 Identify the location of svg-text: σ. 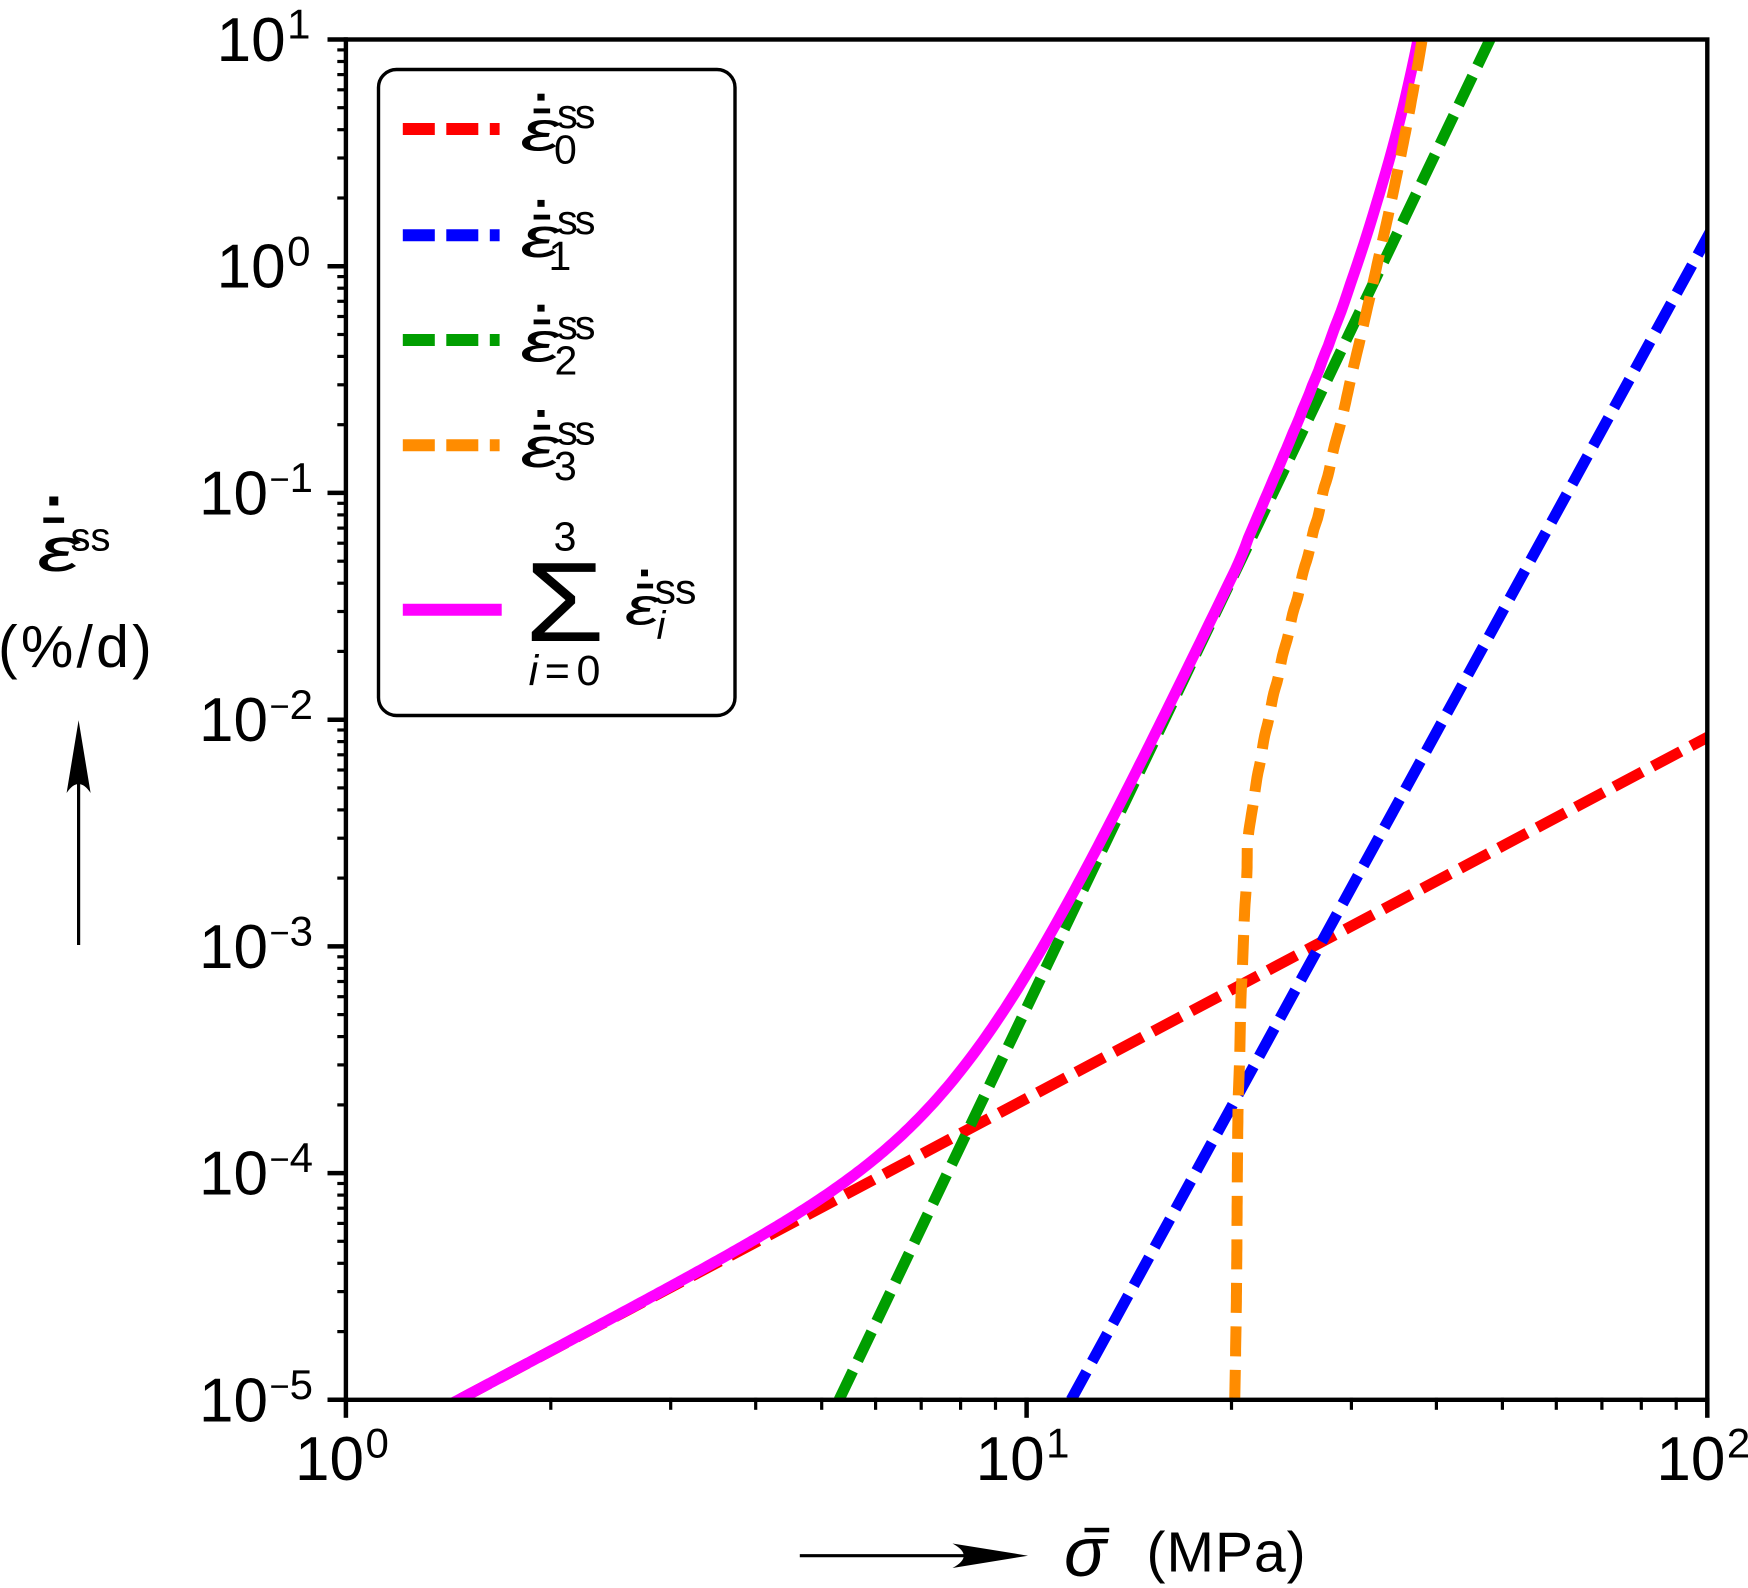
(1086, 1550).